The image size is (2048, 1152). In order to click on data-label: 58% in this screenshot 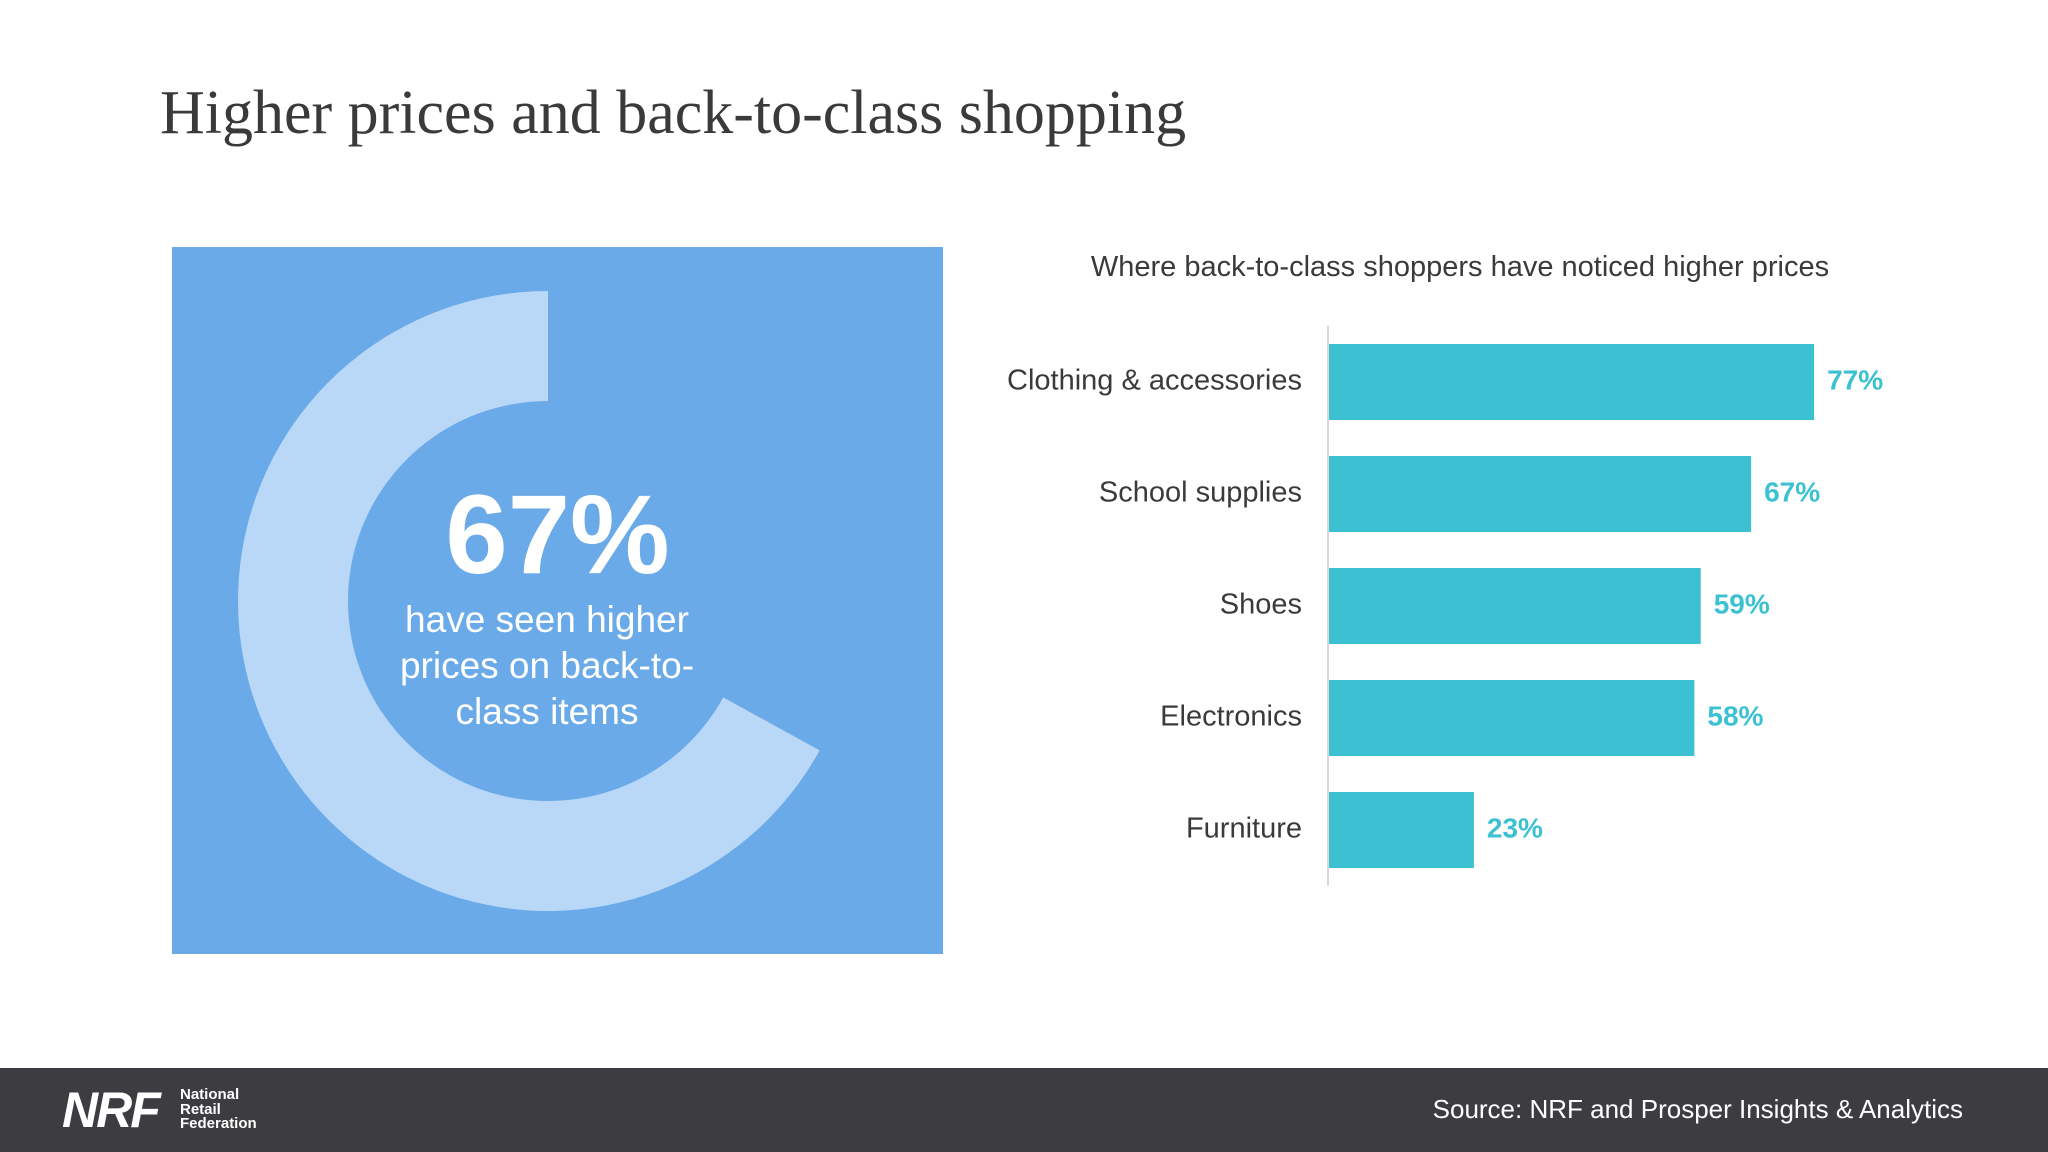, I will do `click(1735, 715)`.